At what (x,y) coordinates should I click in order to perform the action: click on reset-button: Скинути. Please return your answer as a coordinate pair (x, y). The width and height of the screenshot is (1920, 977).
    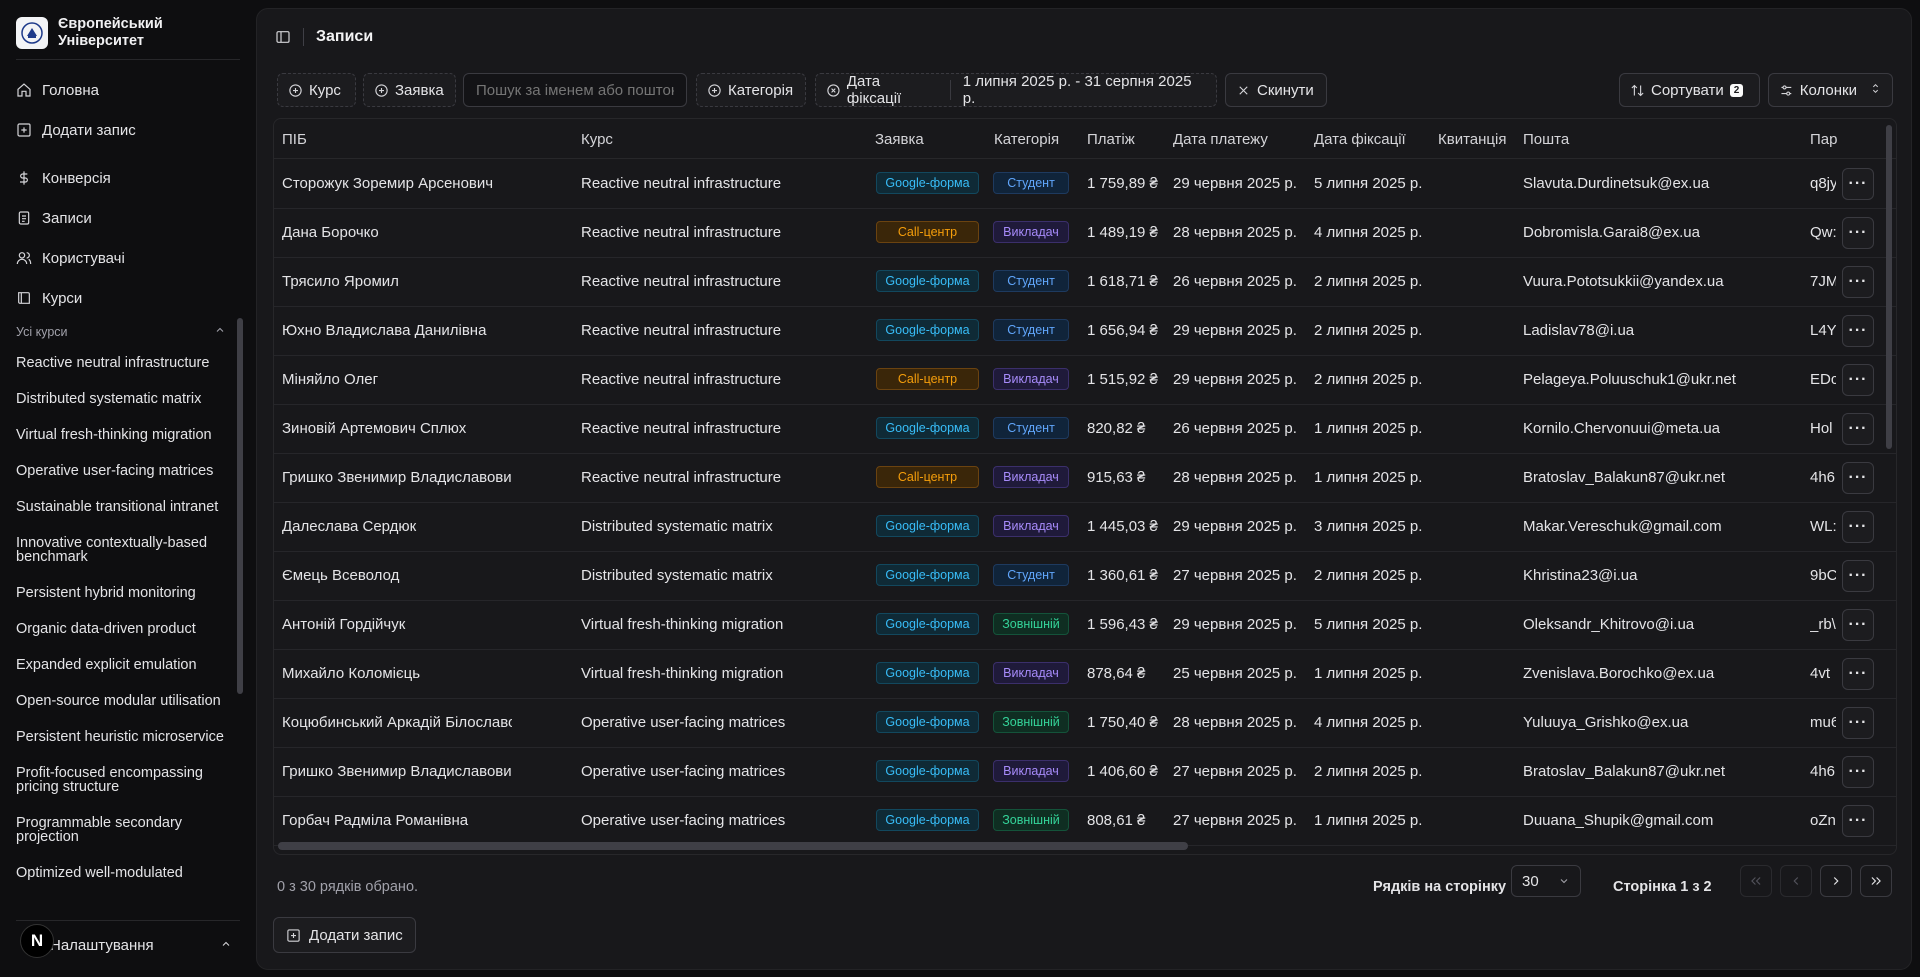
    Looking at the image, I should click on (1276, 90).